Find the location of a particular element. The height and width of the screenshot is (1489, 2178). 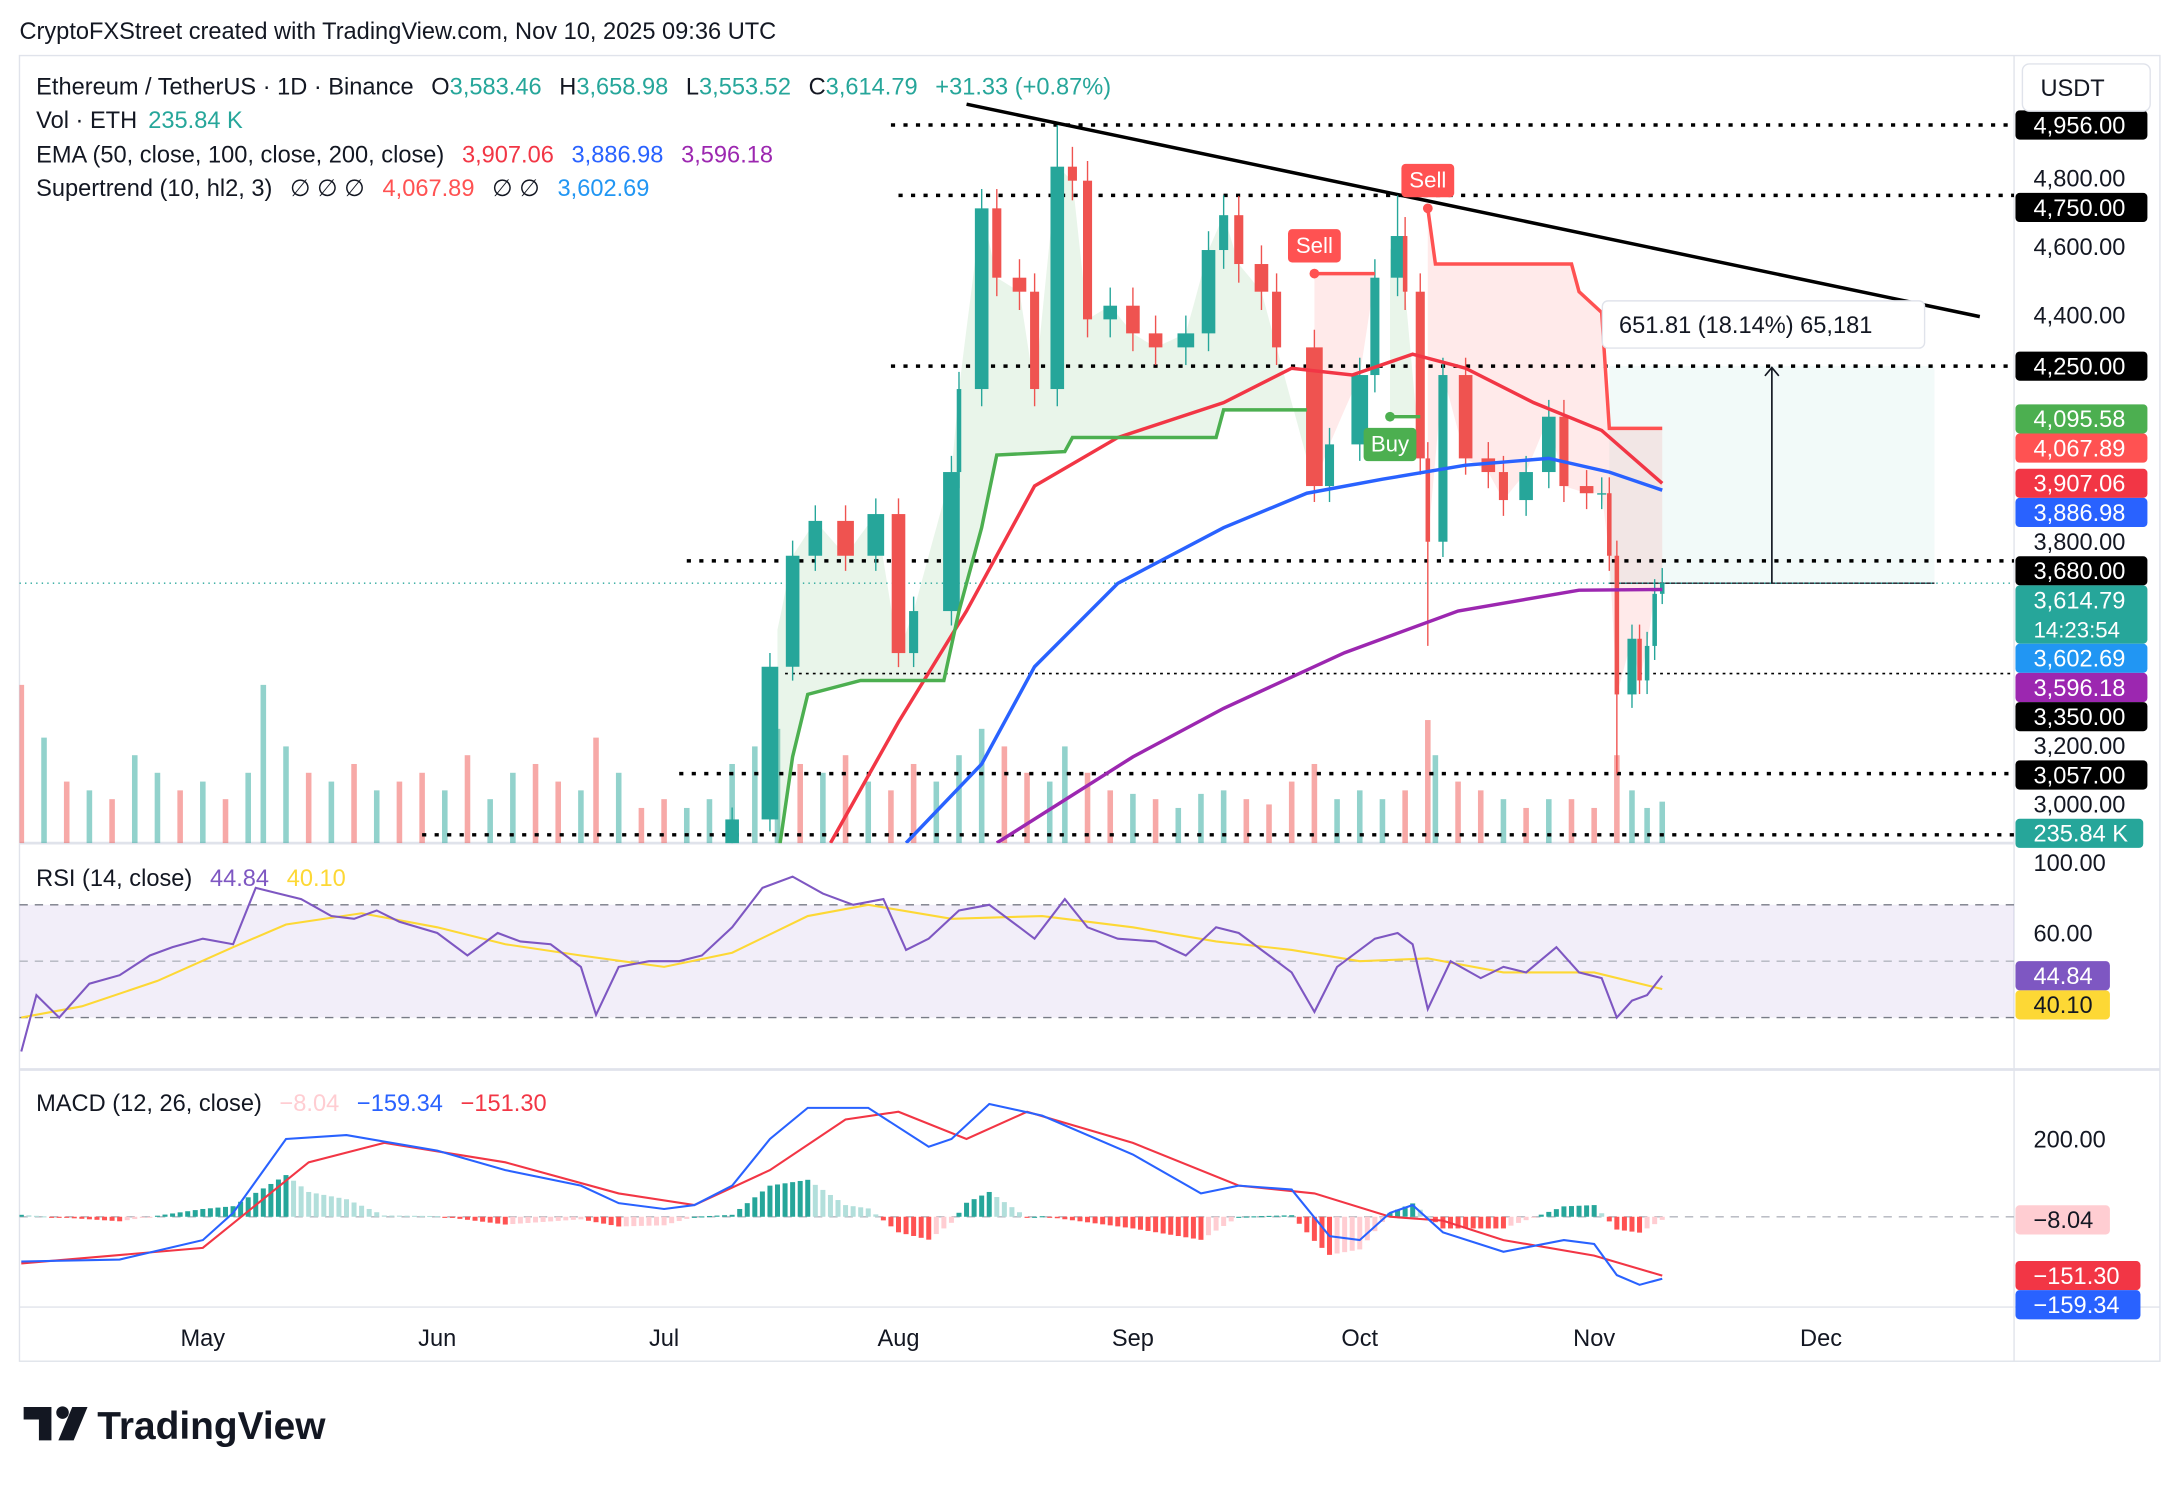

trendline is located at coordinates (1473, 210).